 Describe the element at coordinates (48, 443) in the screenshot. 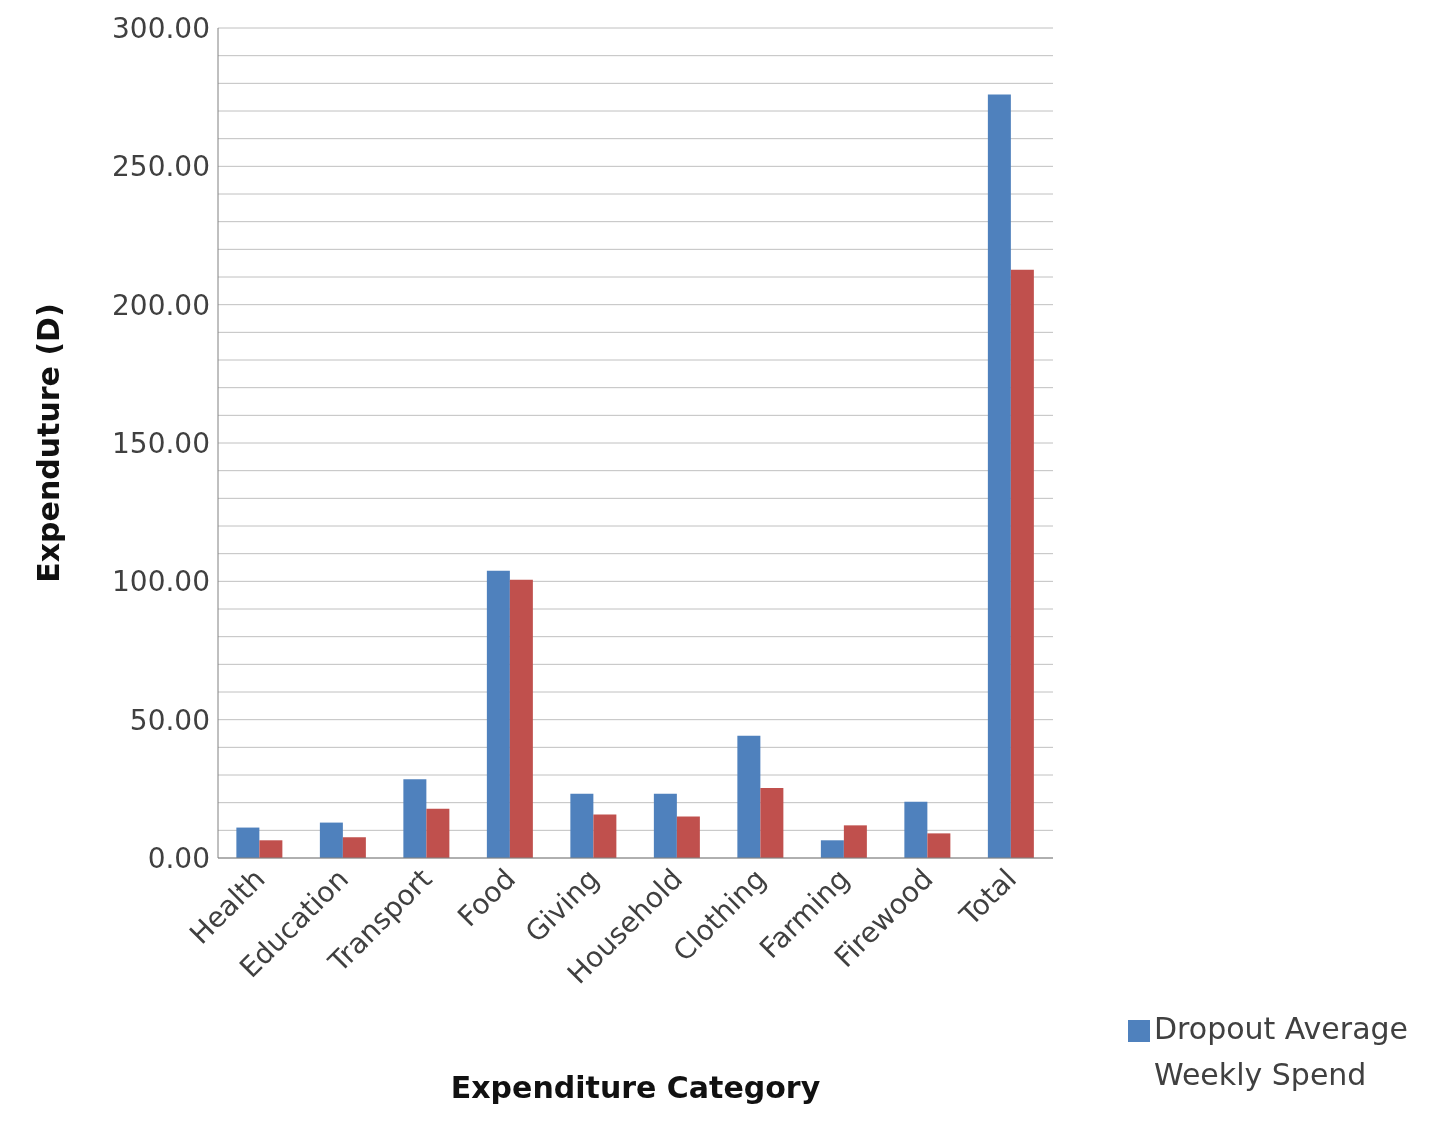

I see `y-axis-title: Expenduture (D)` at that location.